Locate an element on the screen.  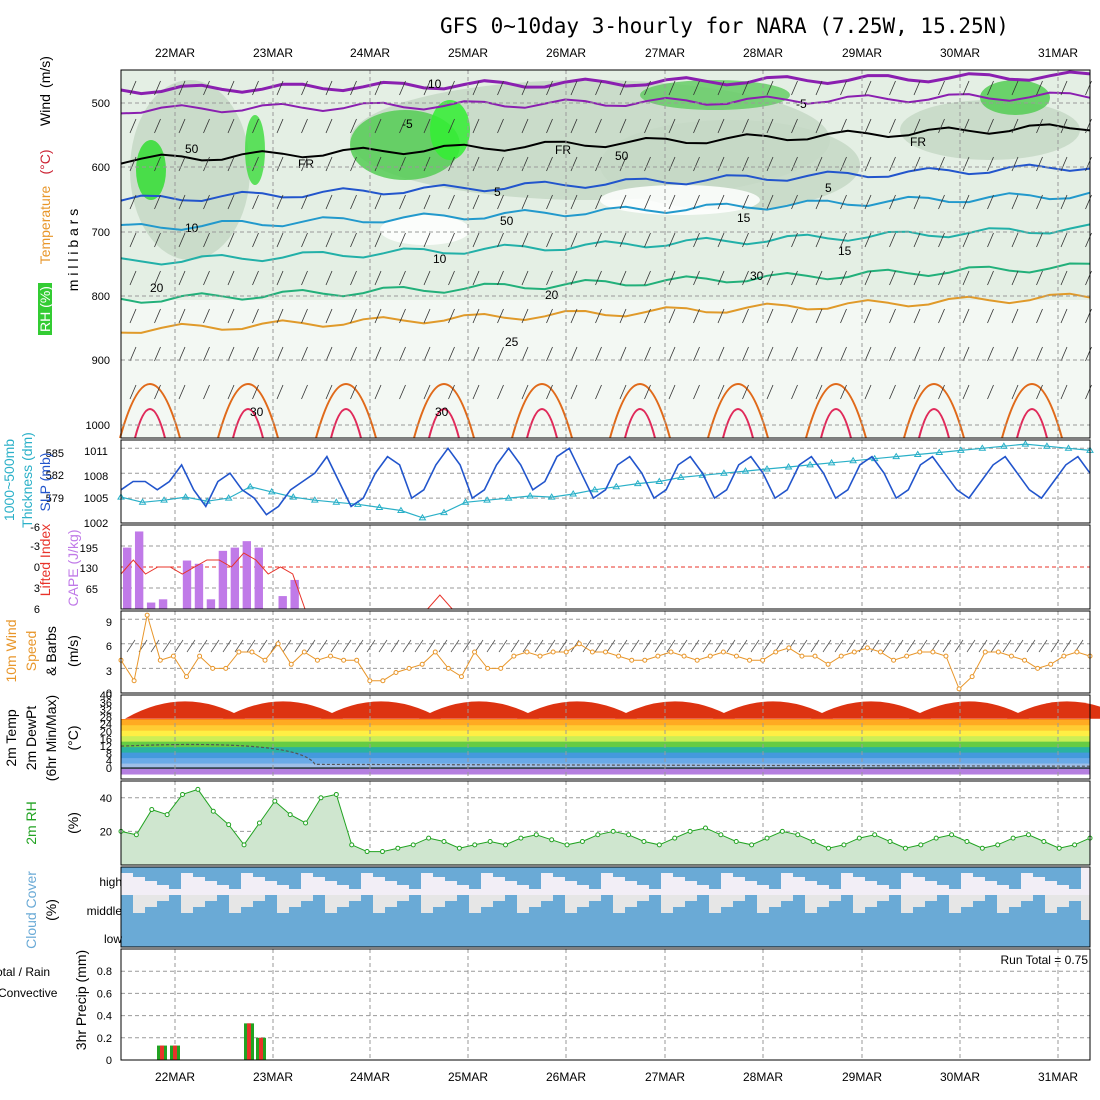
slp-tick-2: 1005 is located at coordinates (96, 499).